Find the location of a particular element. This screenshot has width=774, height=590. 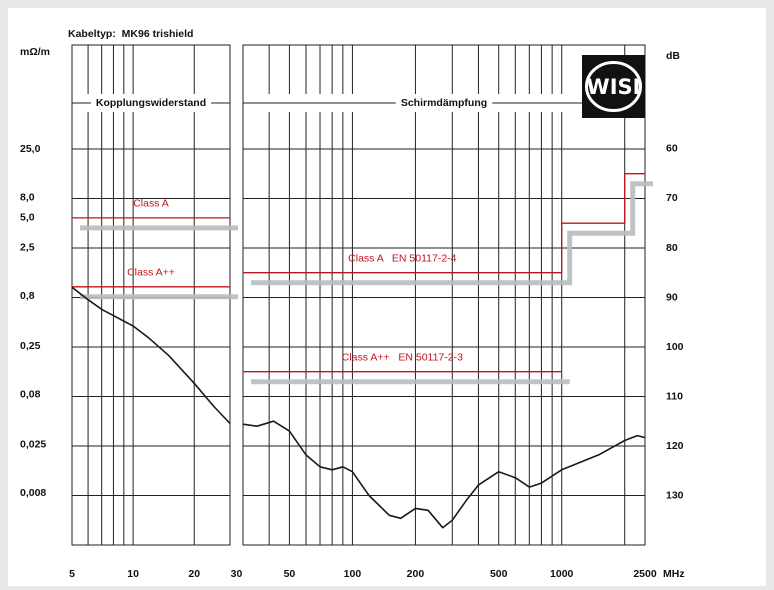

logo-box is located at coordinates (613, 86).